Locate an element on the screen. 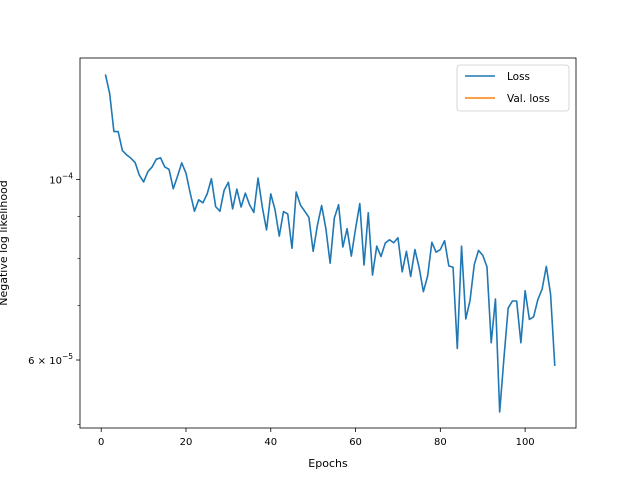 The height and width of the screenshot is (480, 640). x-tick-label: 100 is located at coordinates (525, 442).